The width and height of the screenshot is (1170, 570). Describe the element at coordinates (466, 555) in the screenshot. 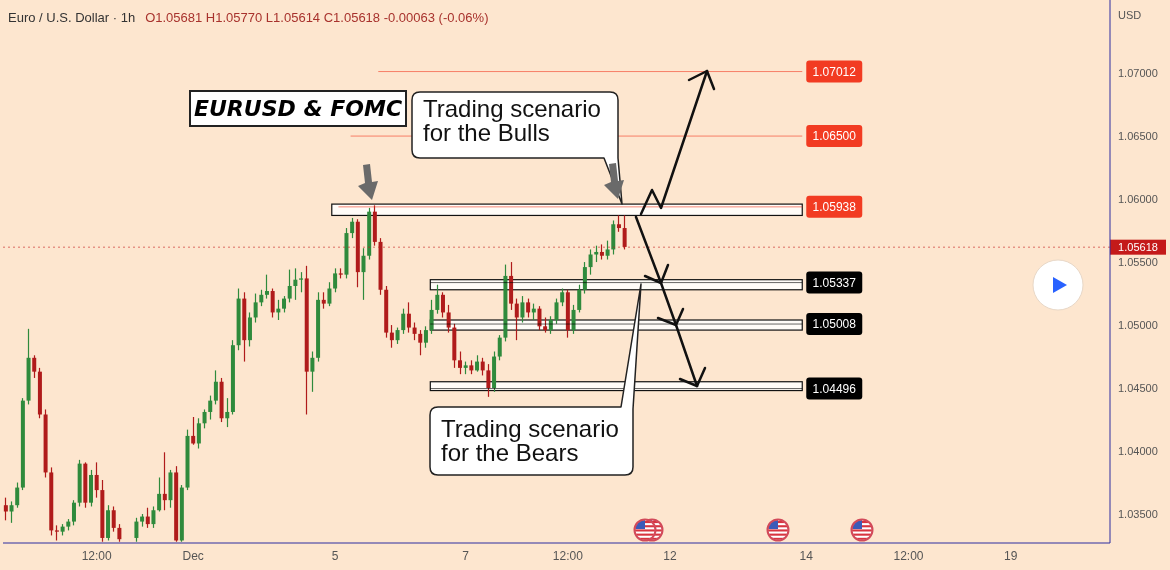

I see `x-tick-label: 7` at that location.